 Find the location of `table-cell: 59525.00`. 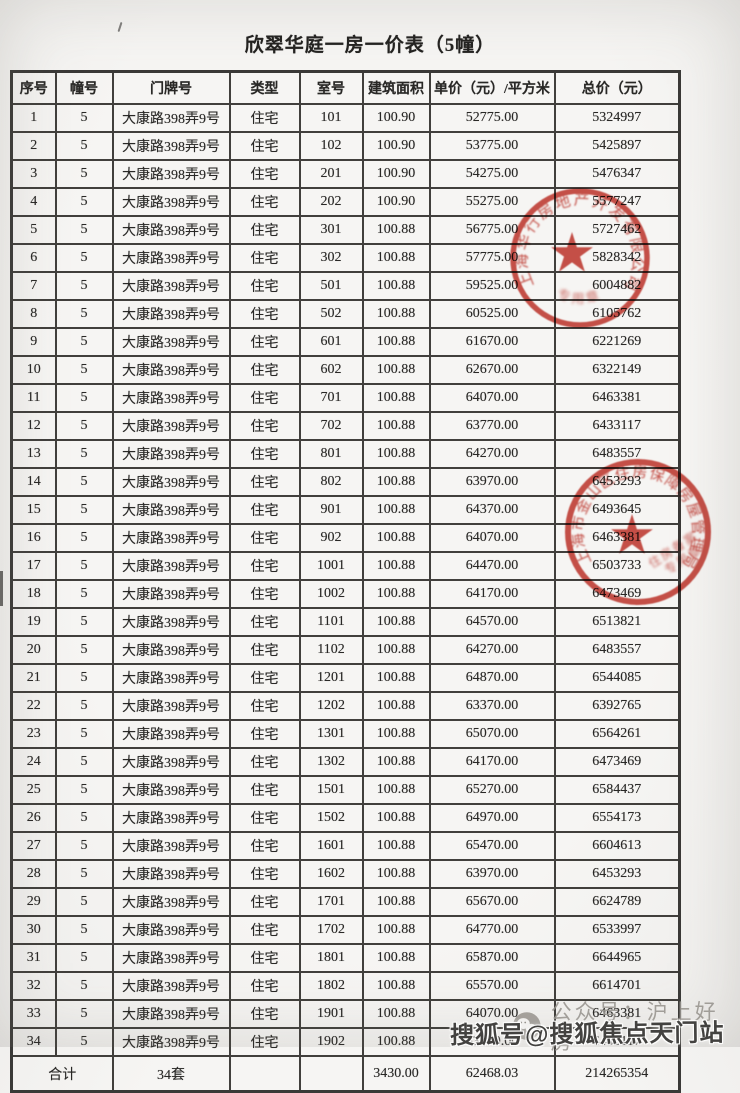

table-cell: 59525.00 is located at coordinates (492, 286).